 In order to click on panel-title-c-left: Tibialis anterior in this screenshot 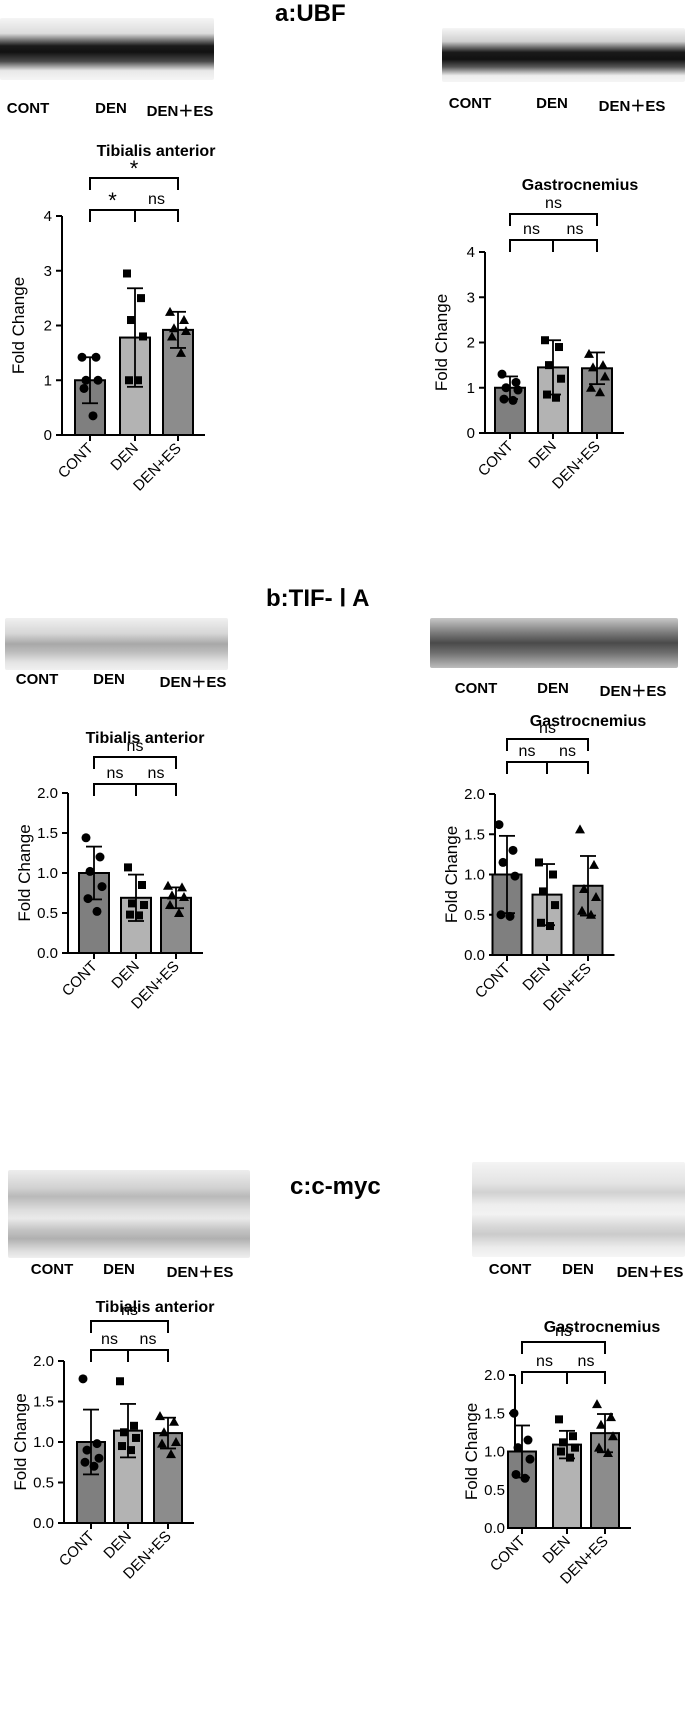, I will do `click(155, 1307)`.